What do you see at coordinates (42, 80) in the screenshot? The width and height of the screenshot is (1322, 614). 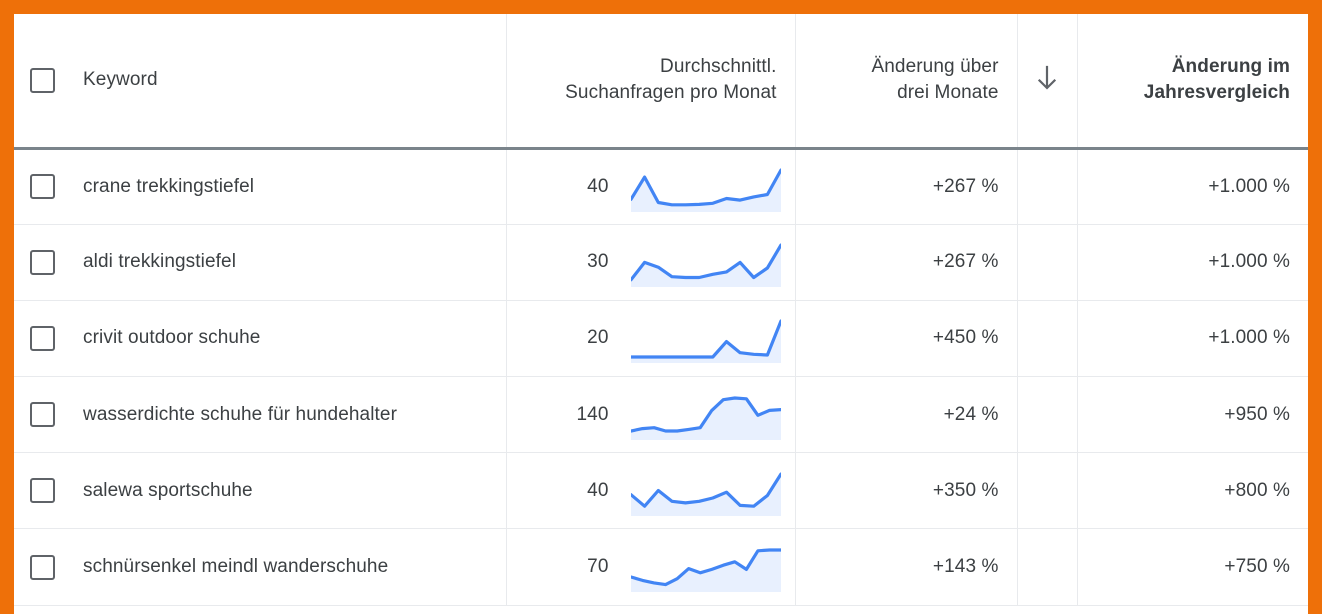 I see `select-all-checkbox` at bounding box center [42, 80].